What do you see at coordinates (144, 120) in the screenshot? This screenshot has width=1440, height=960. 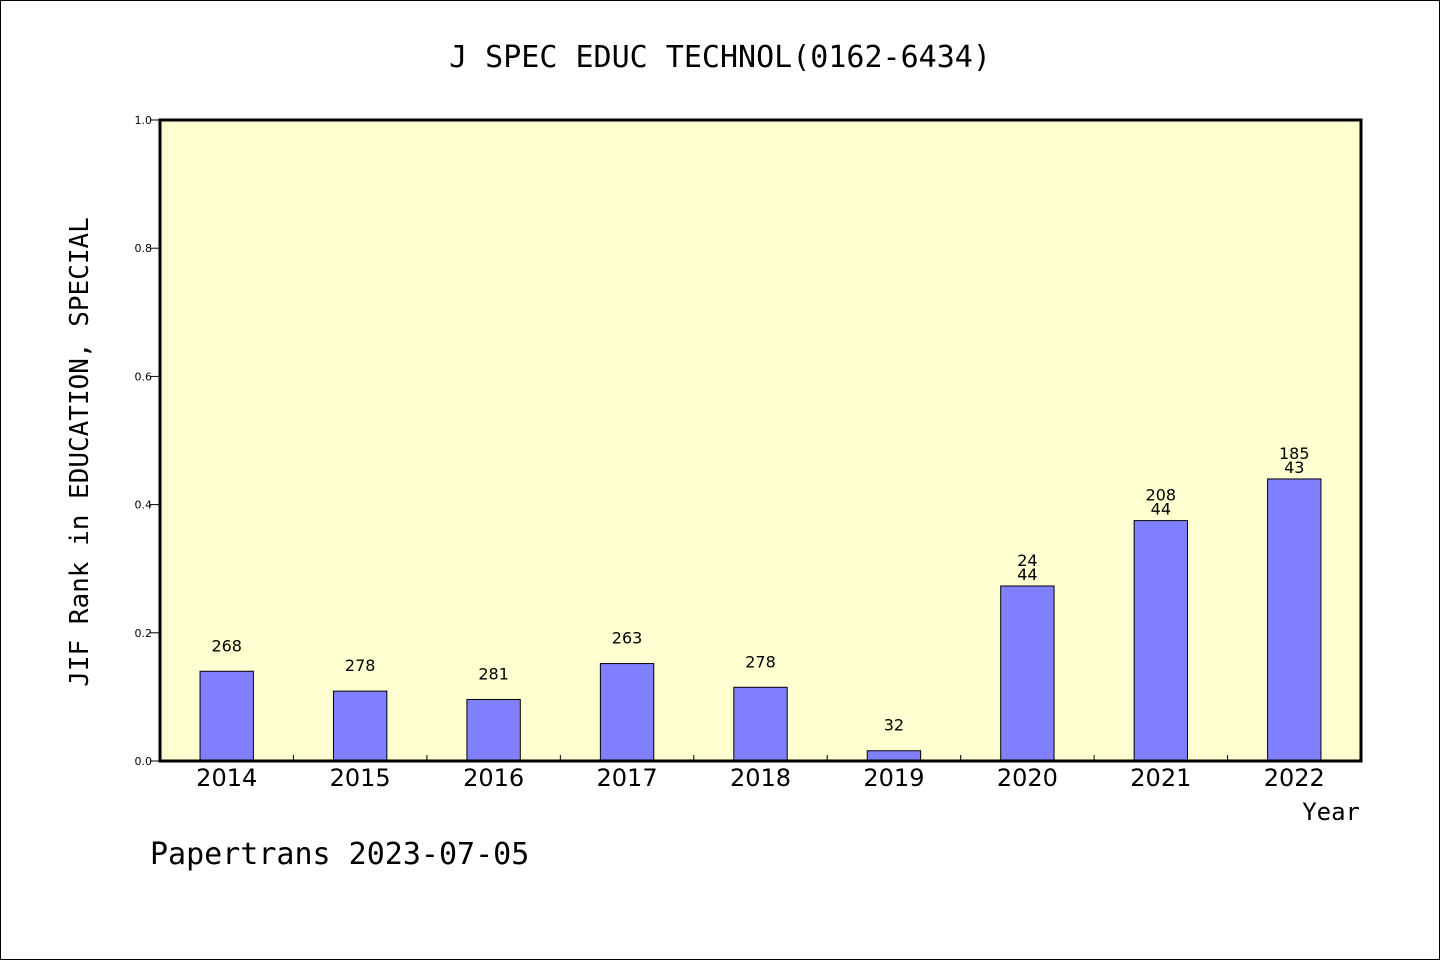 I see `y-tick-label: 1.0` at bounding box center [144, 120].